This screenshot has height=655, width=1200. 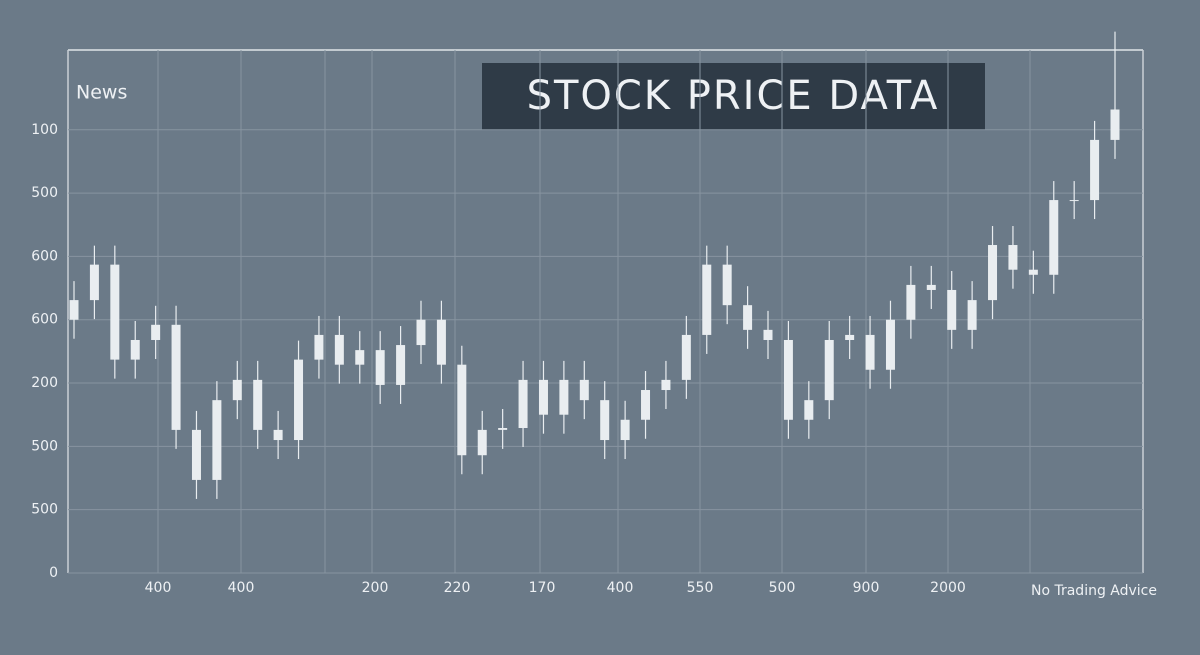 I want to click on x-tick-label: 200, so click(x=375, y=588).